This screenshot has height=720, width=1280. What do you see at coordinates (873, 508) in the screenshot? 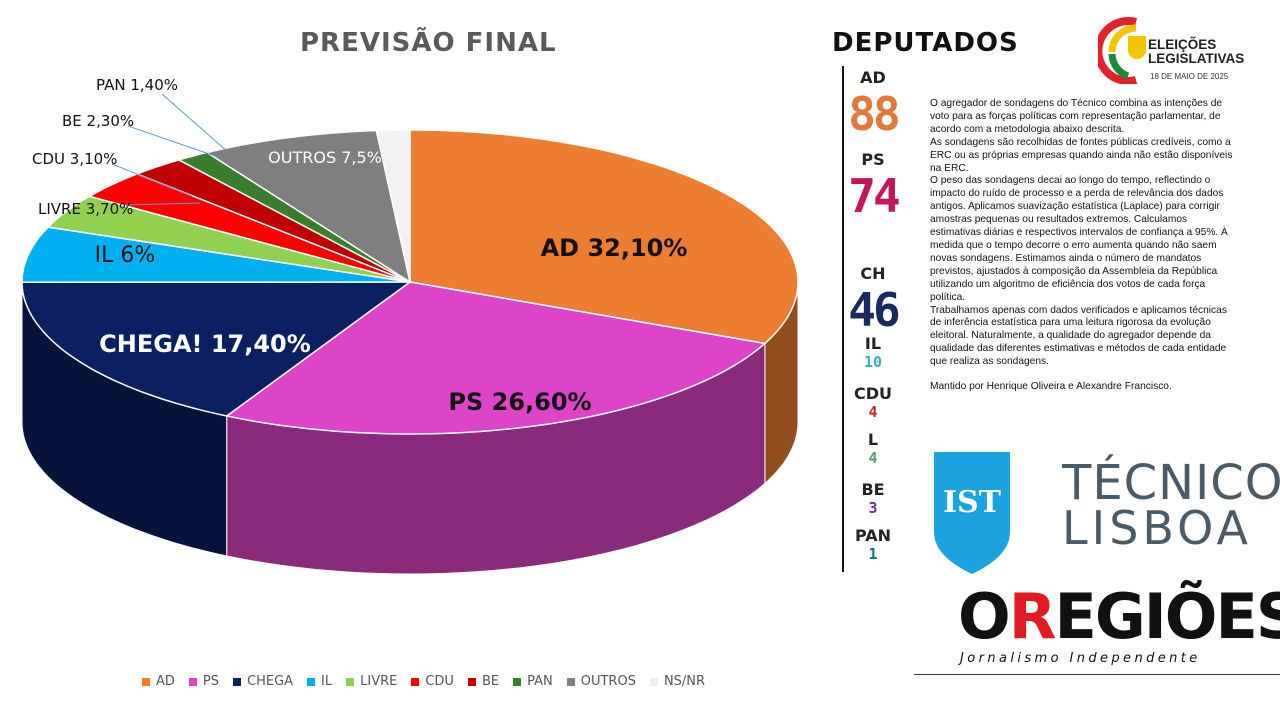
I see `seat-count: 3` at bounding box center [873, 508].